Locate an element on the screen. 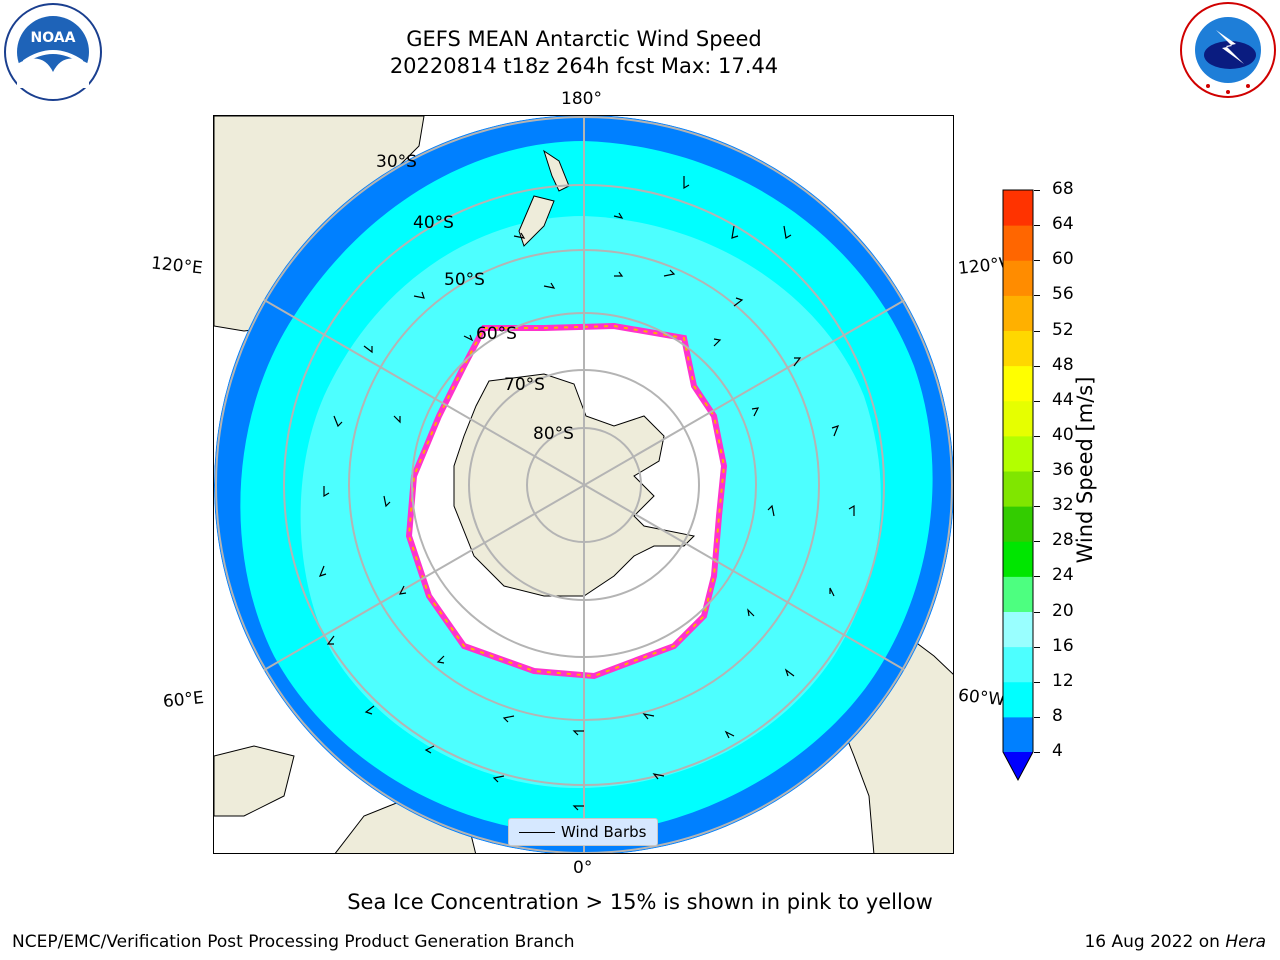 The width and height of the screenshot is (1280, 960). africa-landmass is located at coordinates (254, 781).